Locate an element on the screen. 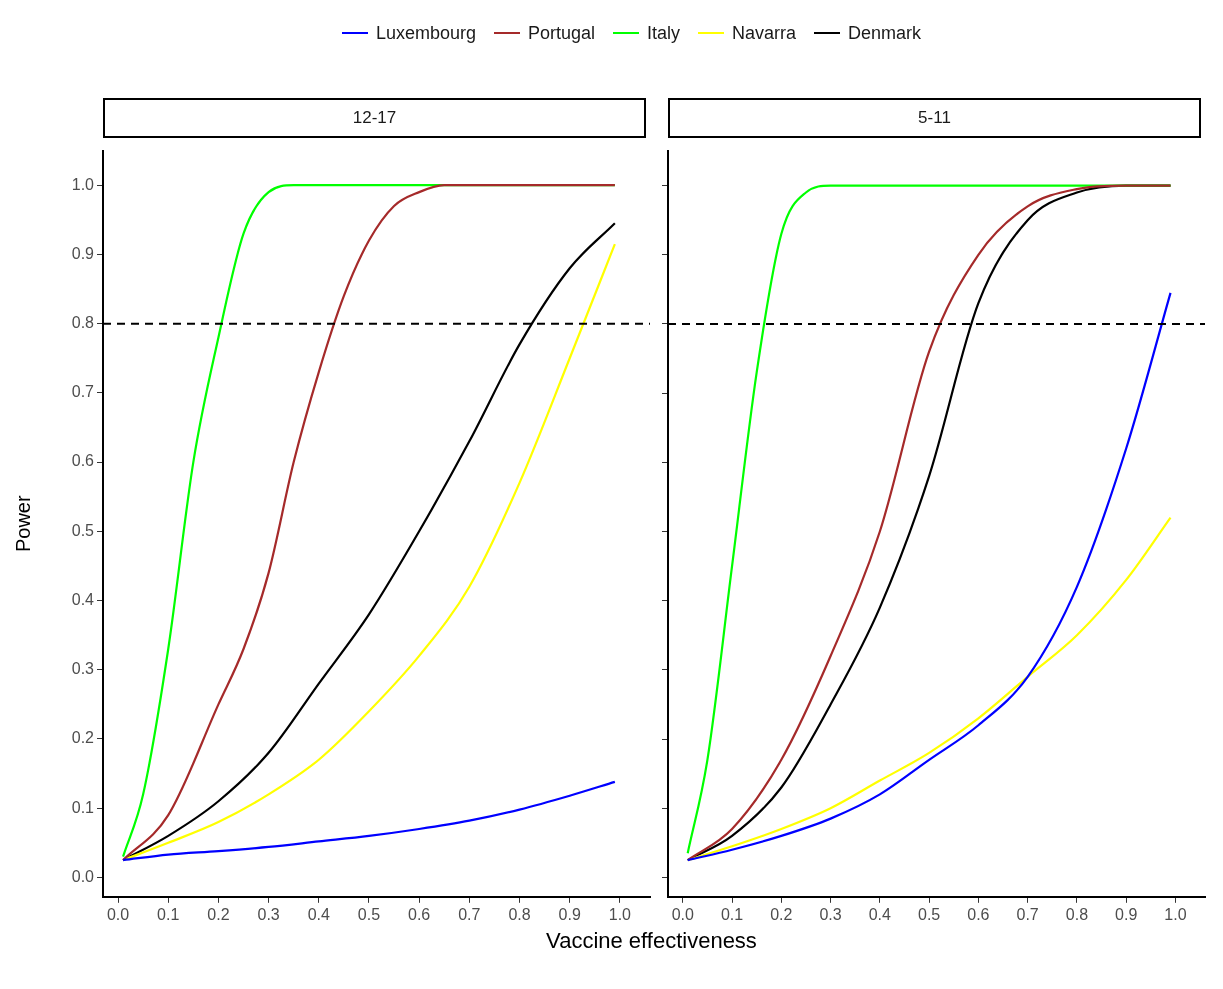 The width and height of the screenshot is (1223, 989). legend-label: Denmark is located at coordinates (885, 33).